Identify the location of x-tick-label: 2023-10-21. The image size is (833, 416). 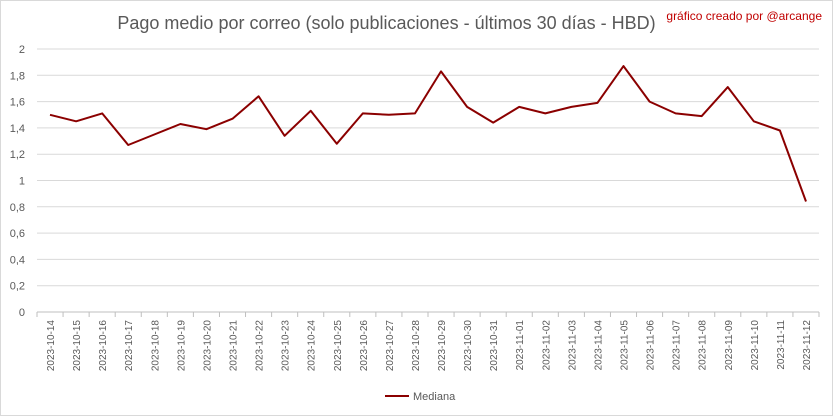
(234, 346).